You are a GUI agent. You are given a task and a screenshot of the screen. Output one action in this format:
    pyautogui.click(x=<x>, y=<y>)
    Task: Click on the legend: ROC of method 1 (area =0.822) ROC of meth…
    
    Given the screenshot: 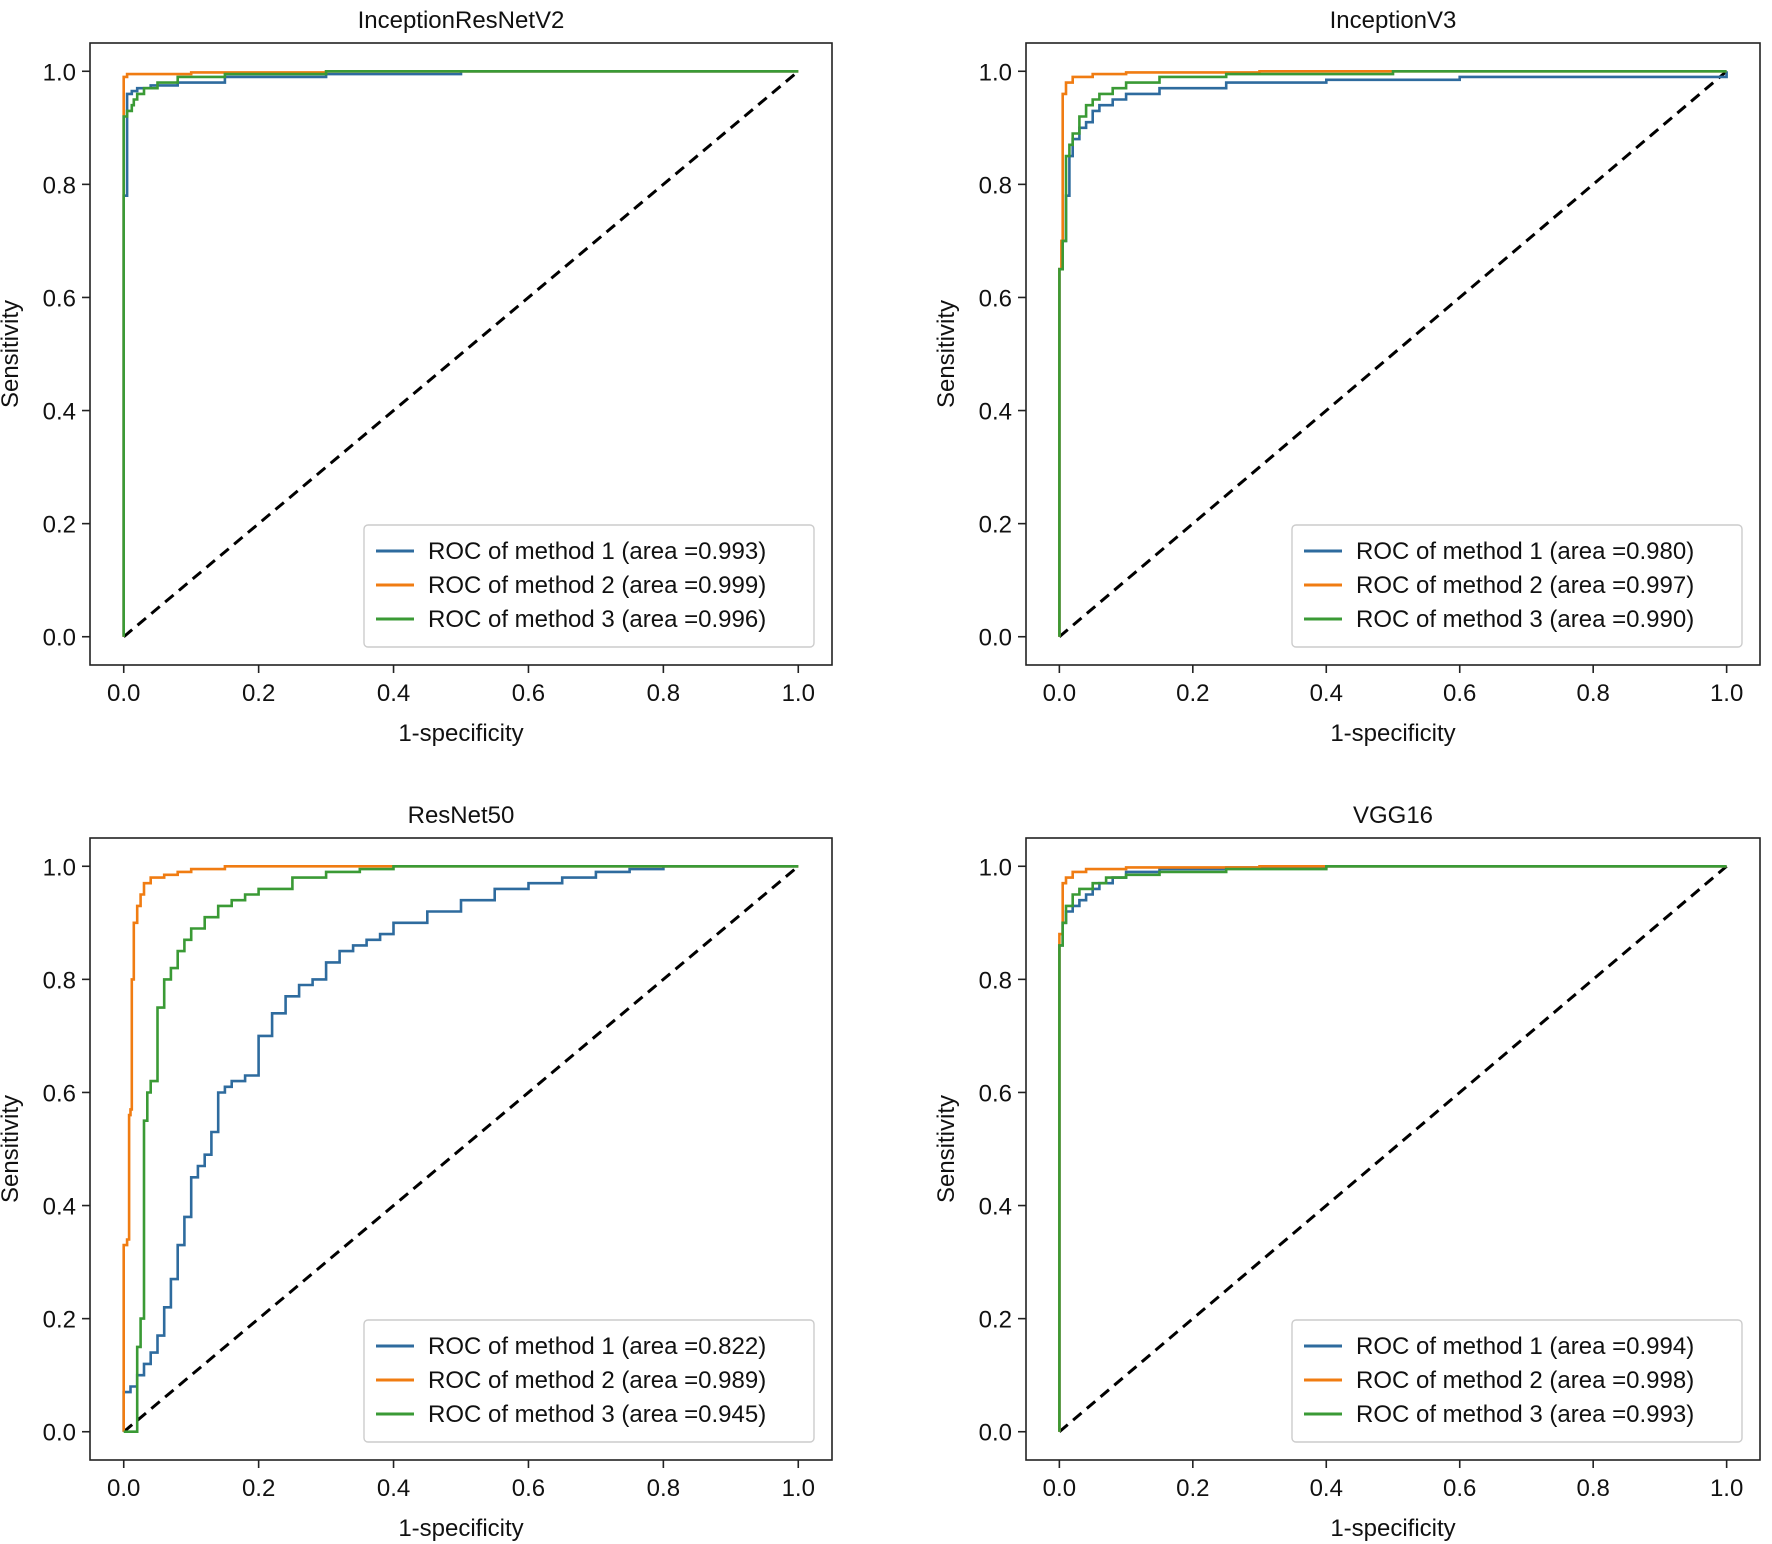 What is the action you would take?
    pyautogui.click(x=589, y=1381)
    